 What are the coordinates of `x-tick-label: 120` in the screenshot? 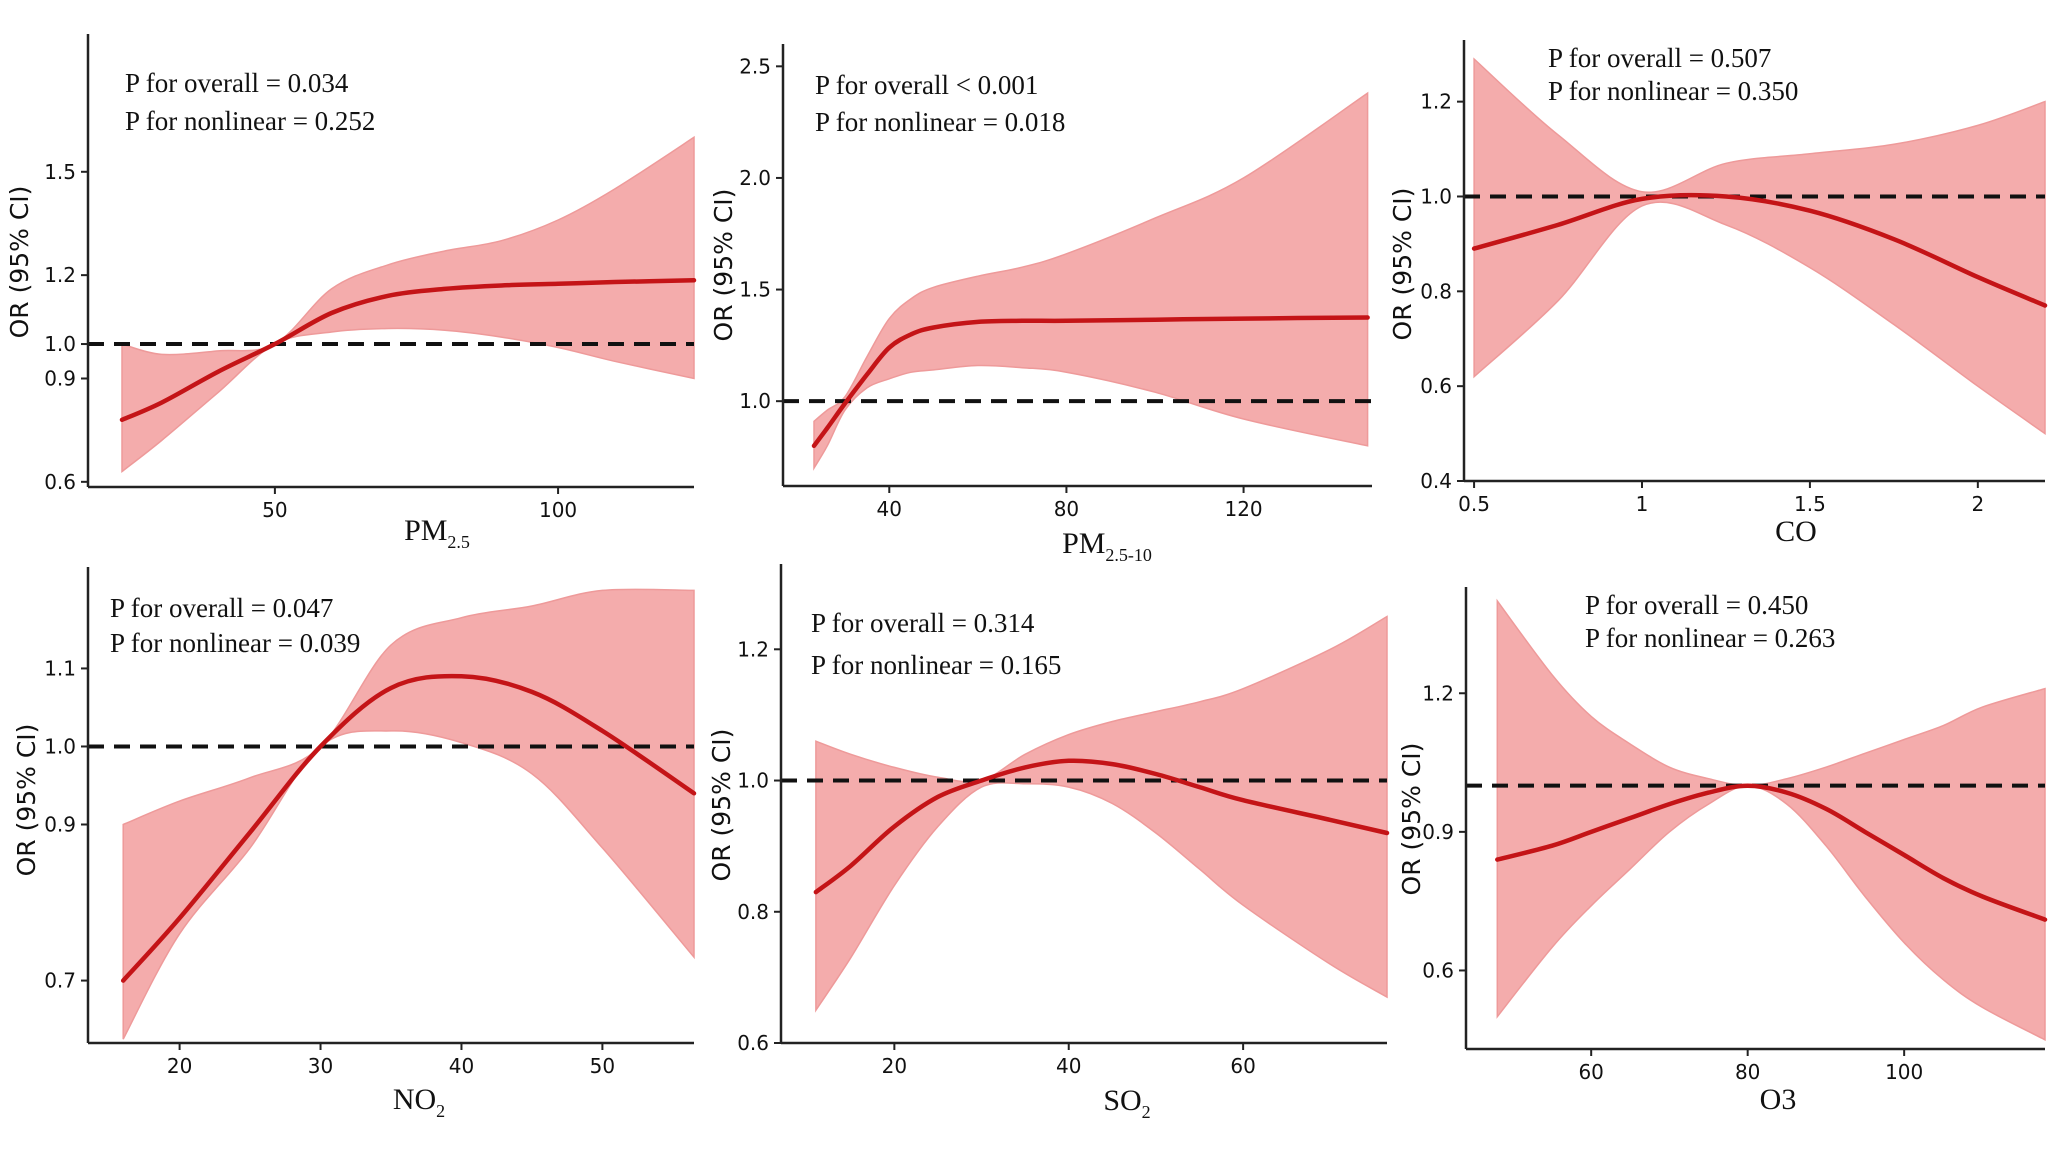 It's located at (1243, 509).